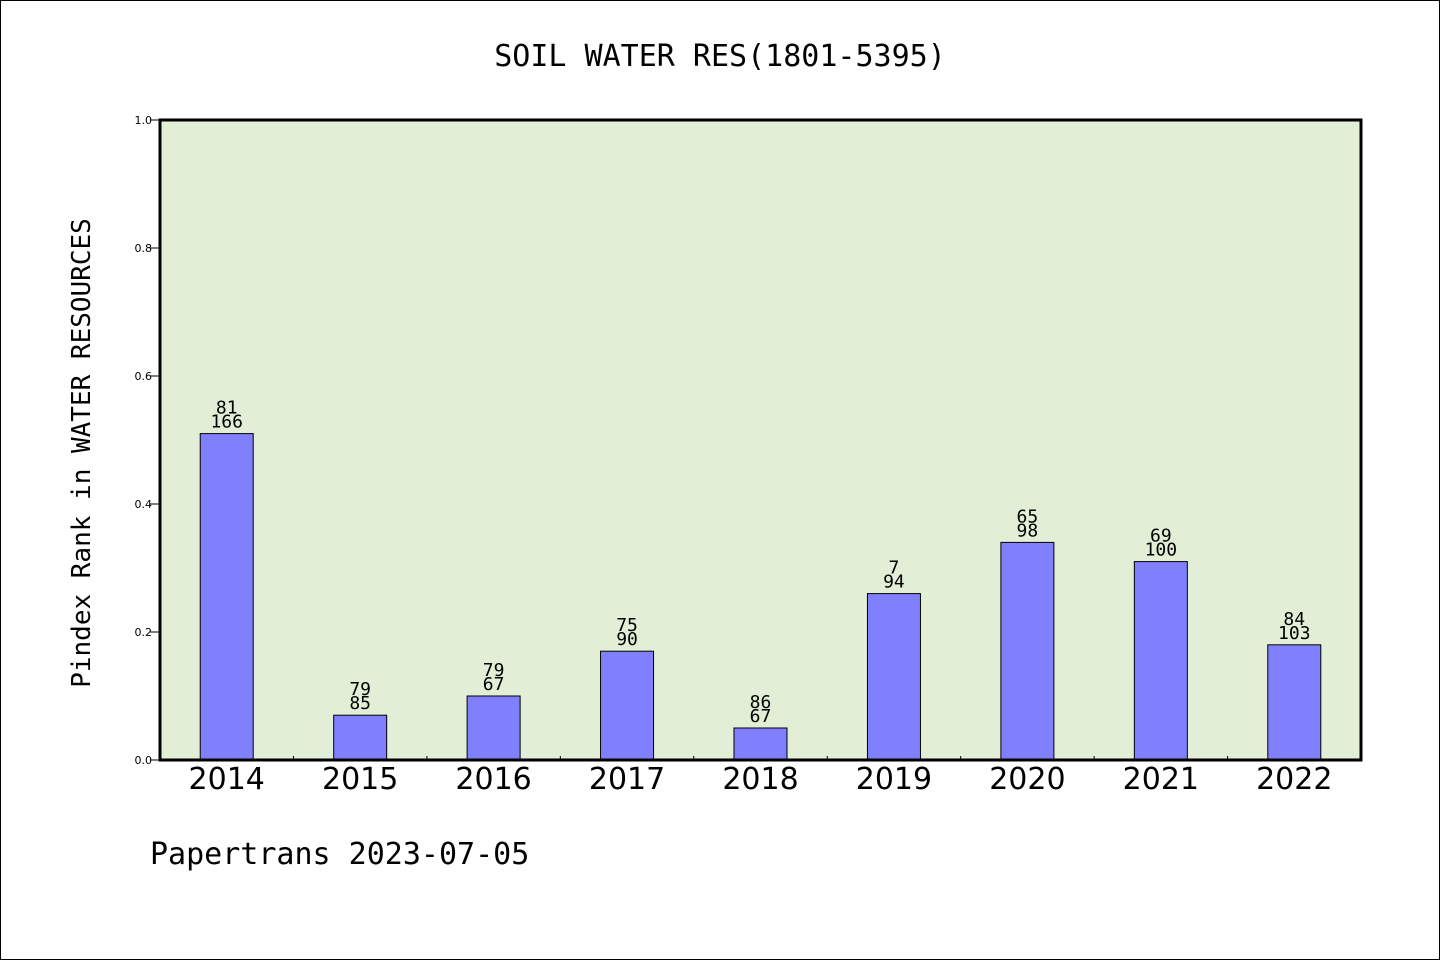  What do you see at coordinates (1028, 516) in the screenshot?
I see `bar-label-top: 65` at bounding box center [1028, 516].